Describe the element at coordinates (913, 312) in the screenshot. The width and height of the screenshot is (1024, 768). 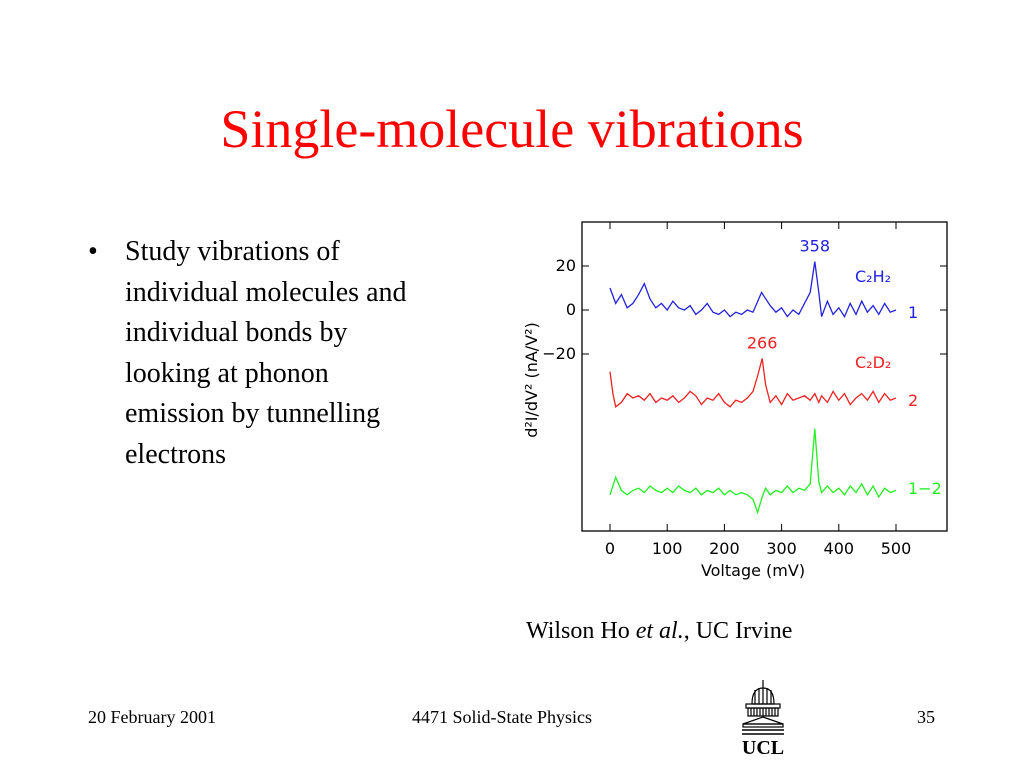
I see `series-label: 1` at that location.